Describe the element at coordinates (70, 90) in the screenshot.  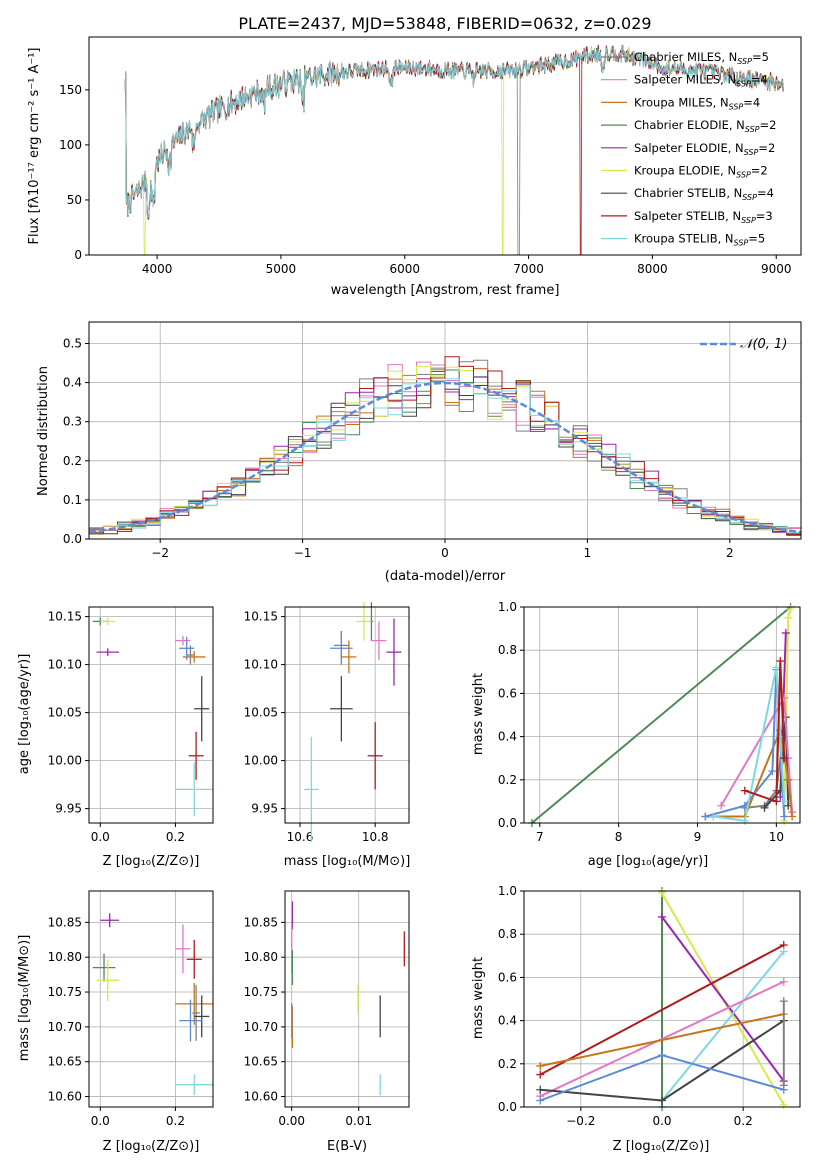
I see `y-tick-label: 150` at that location.